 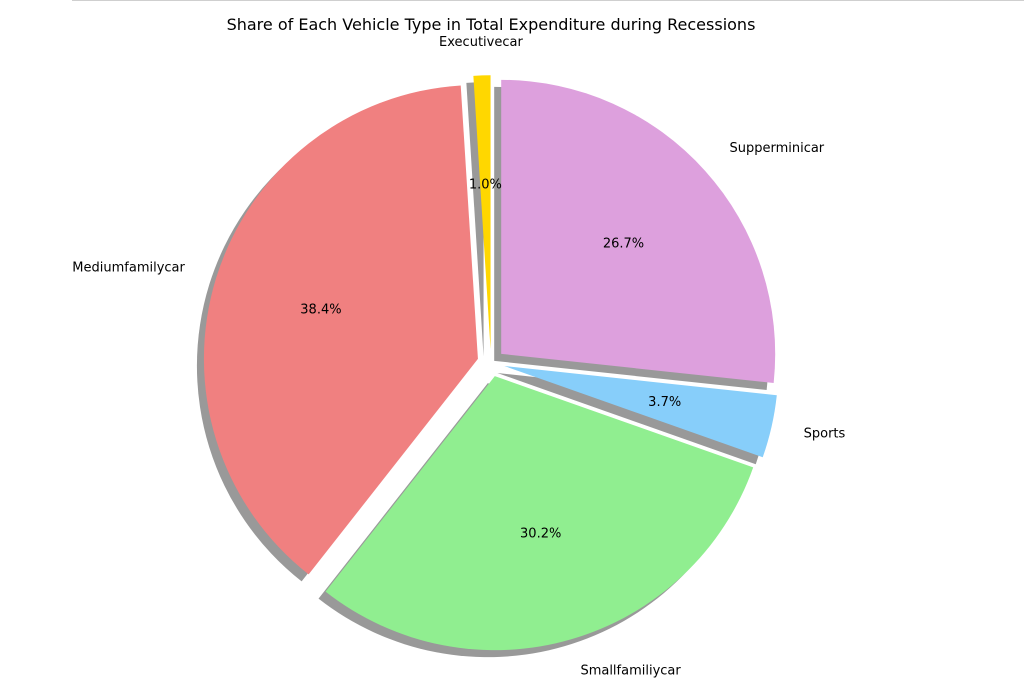 What do you see at coordinates (638, 231) in the screenshot?
I see `slice-supperminicar` at bounding box center [638, 231].